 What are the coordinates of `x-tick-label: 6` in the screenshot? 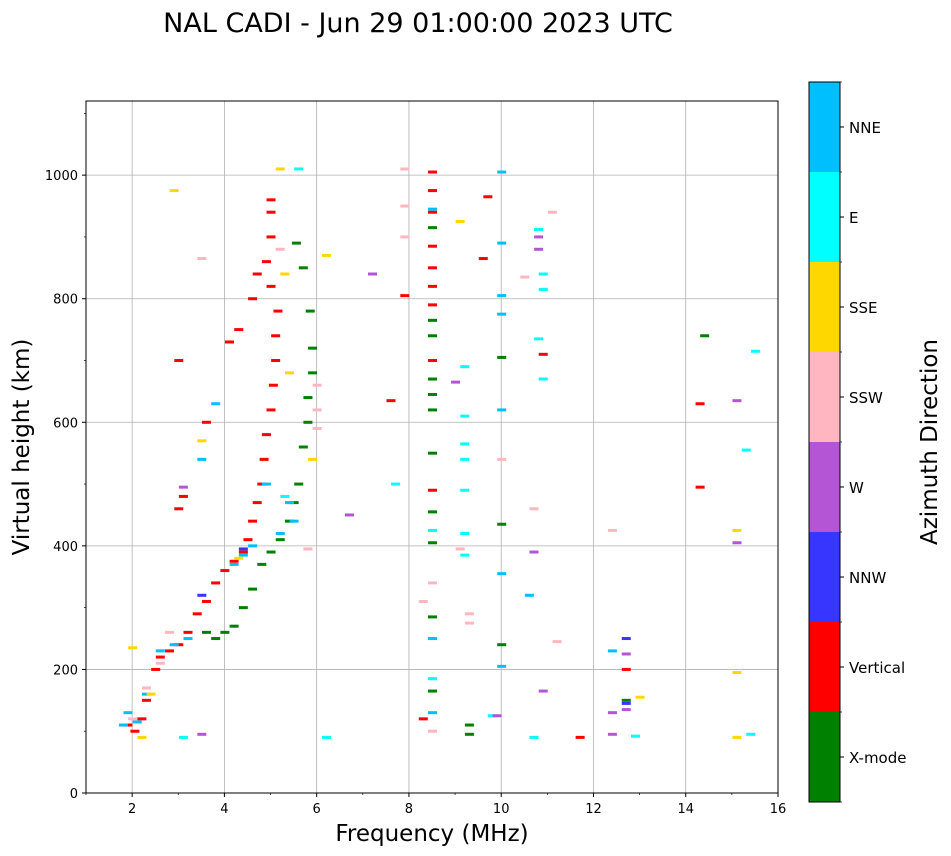 It's located at (317, 809).